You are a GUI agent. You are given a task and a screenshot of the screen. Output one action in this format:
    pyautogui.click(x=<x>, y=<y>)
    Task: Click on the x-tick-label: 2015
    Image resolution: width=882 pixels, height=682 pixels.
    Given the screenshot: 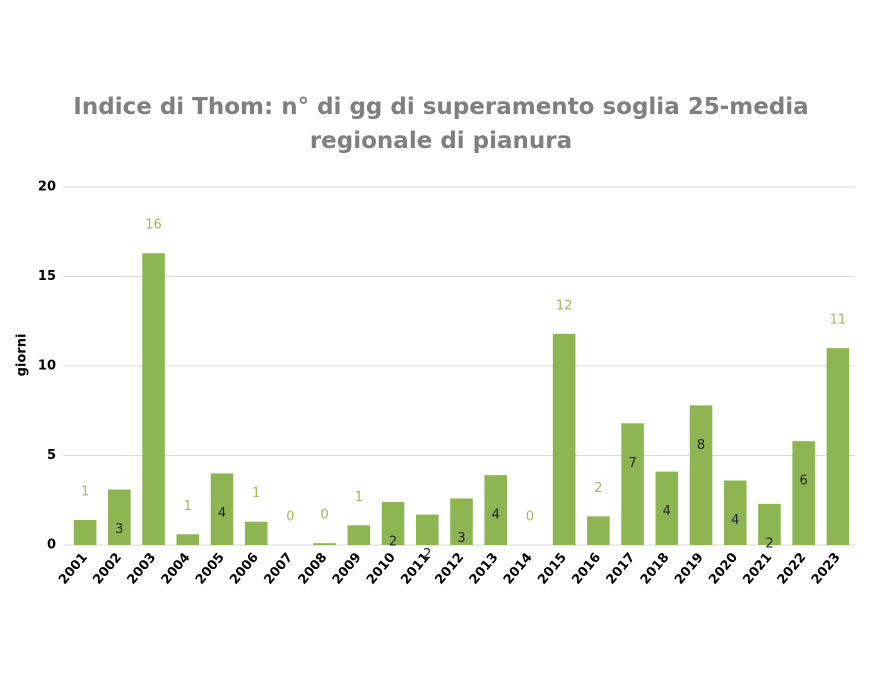 What is the action you would take?
    pyautogui.click(x=552, y=568)
    